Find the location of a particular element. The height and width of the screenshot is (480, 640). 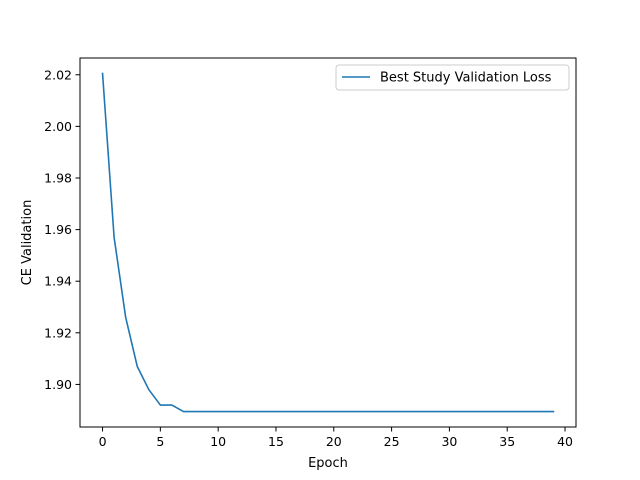

y-tick-label: 1.96 is located at coordinates (58, 229).